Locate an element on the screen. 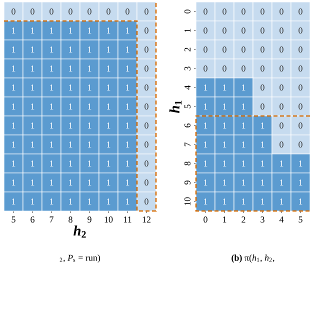 The height and width of the screenshot is (320, 320). x-tick-label: 2 is located at coordinates (244, 219).